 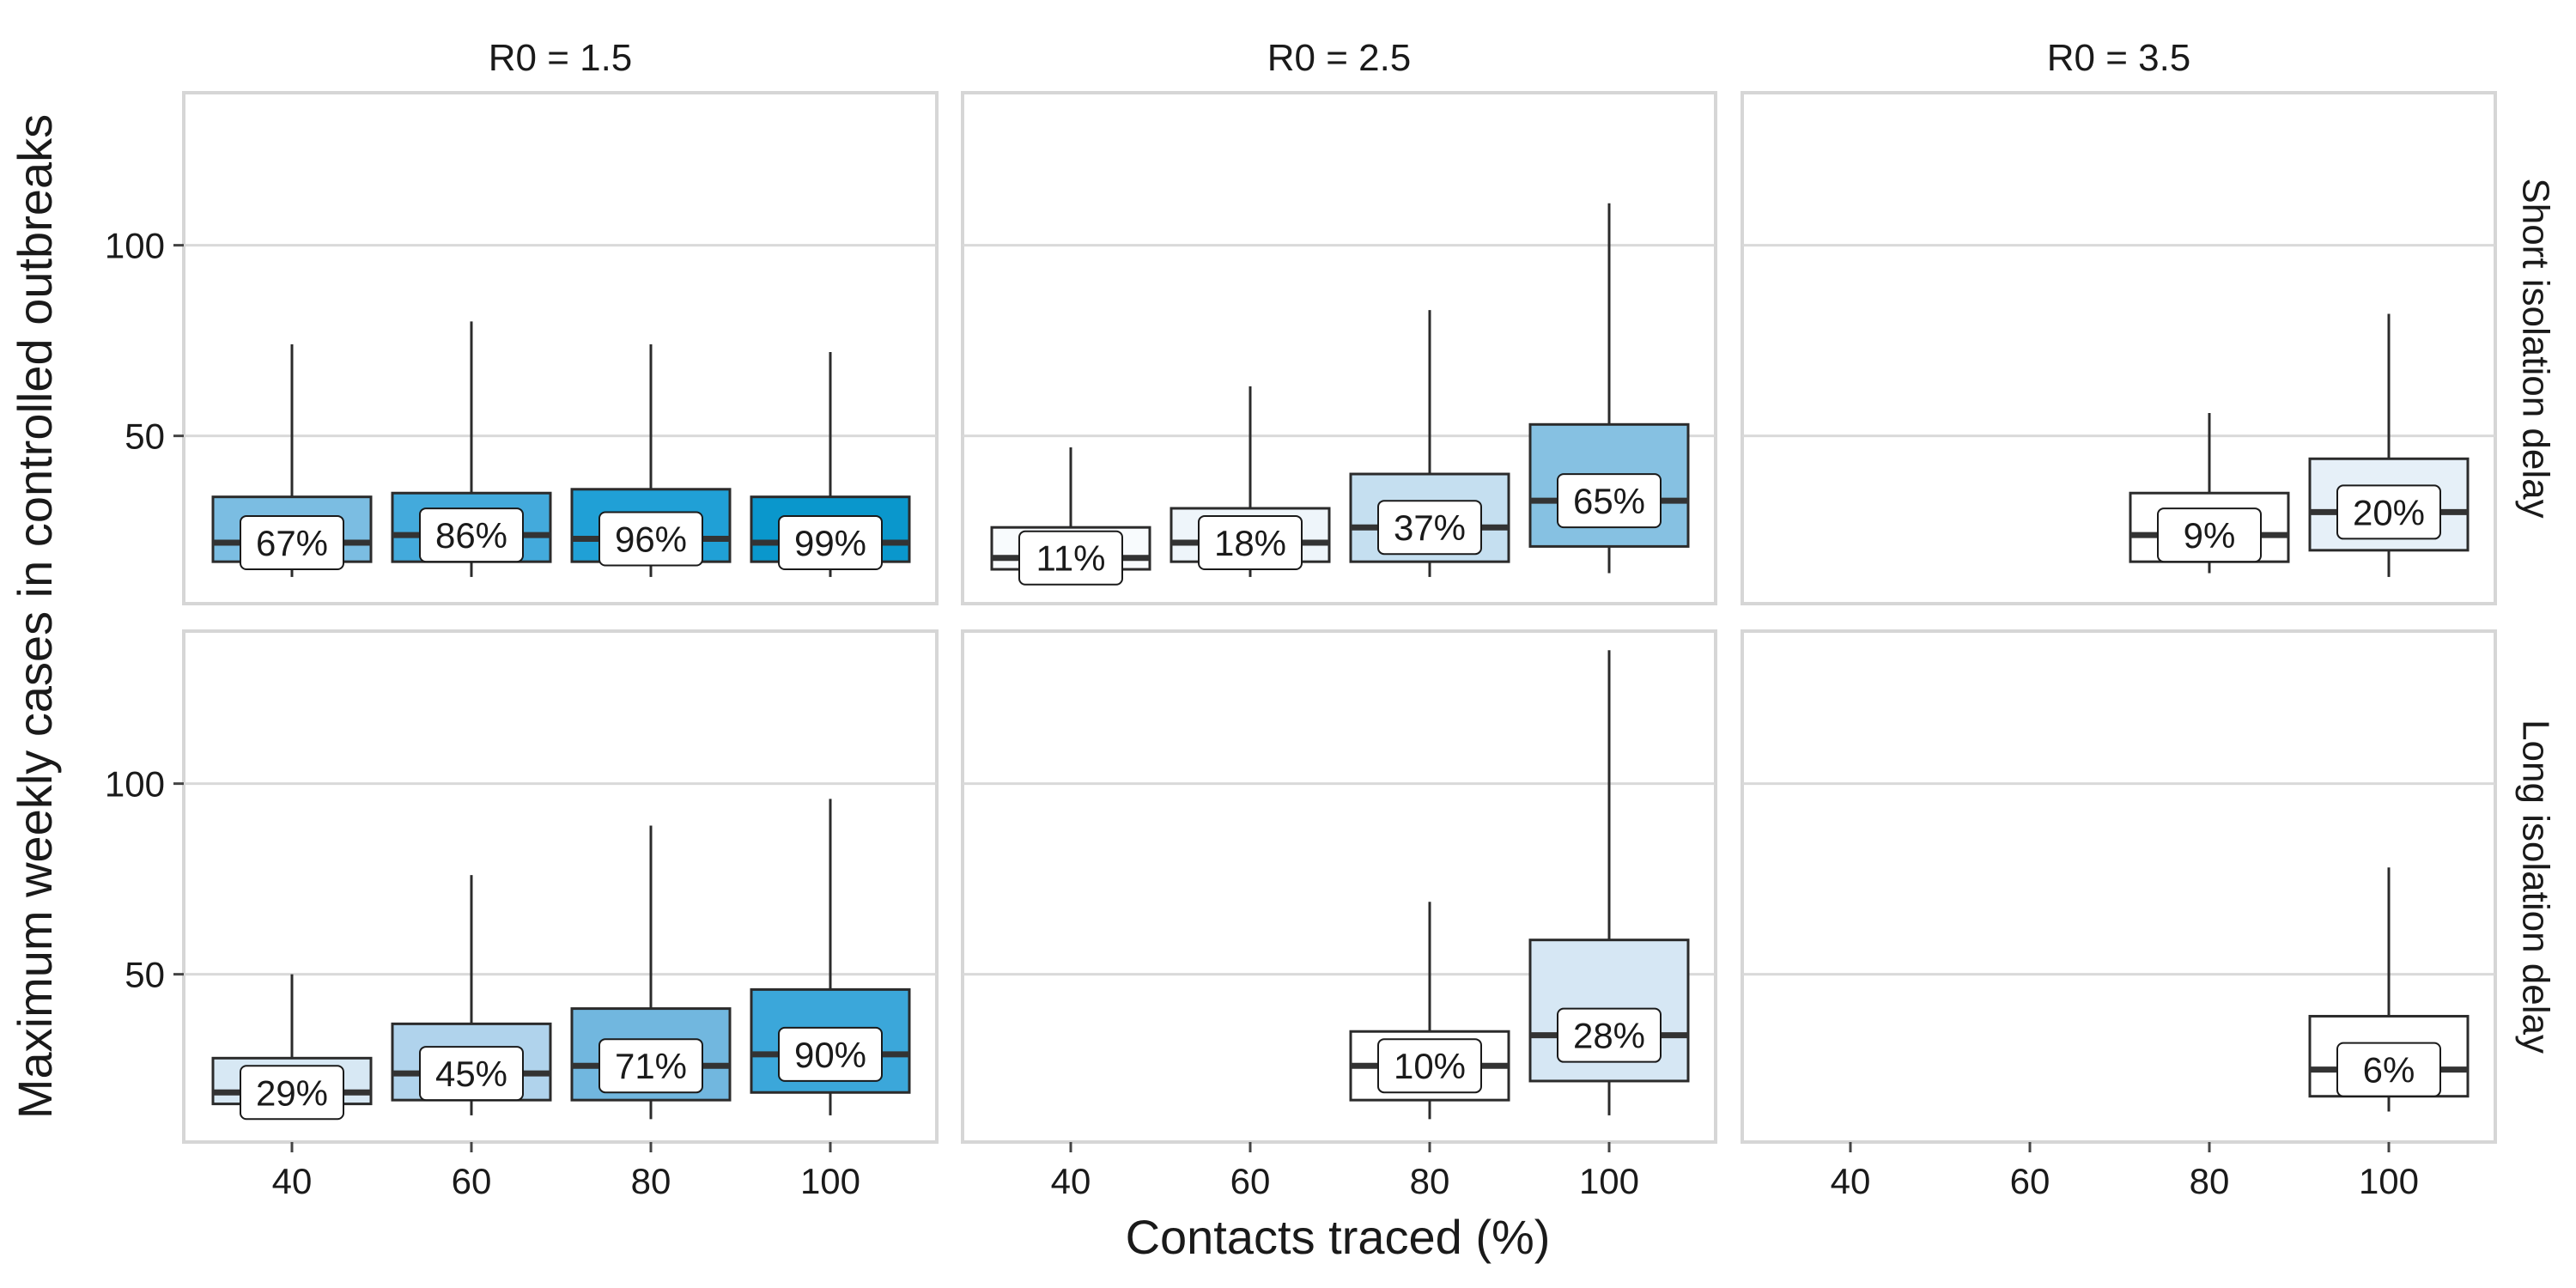 I want to click on boxes-r2-c2: 10% 28%, so click(x=1519, y=885).